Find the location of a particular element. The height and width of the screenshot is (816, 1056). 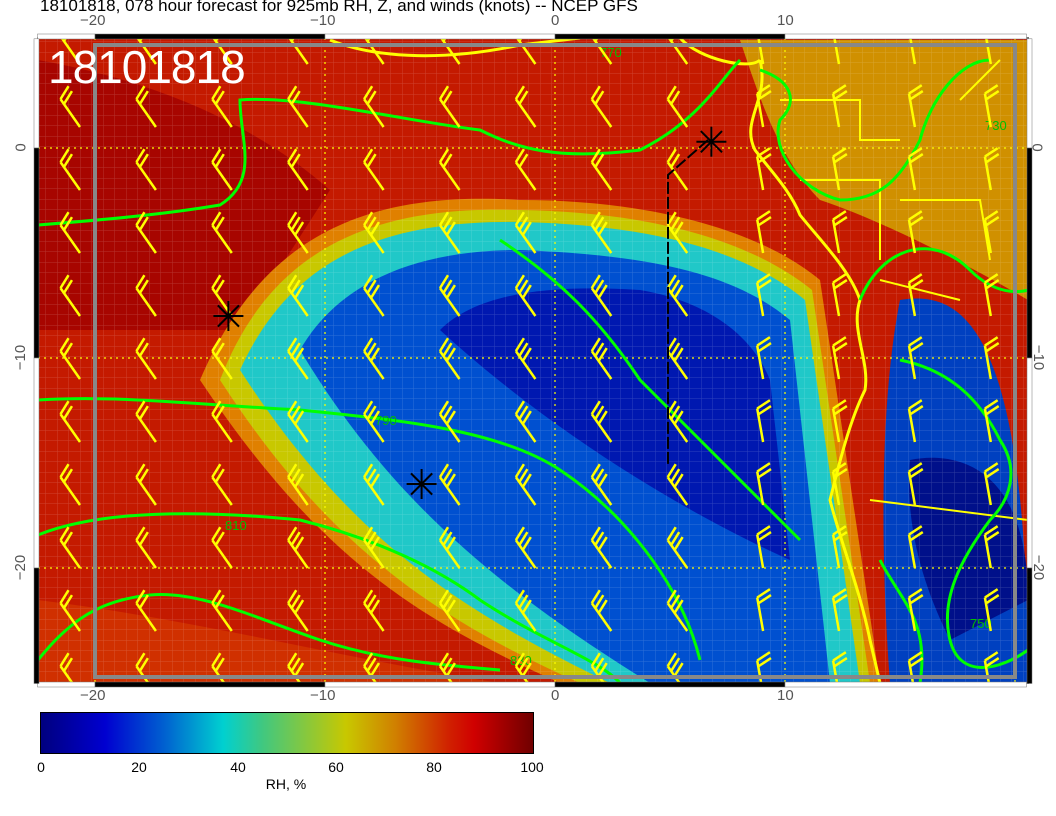

colorbar-tick: 0 is located at coordinates (41, 767).